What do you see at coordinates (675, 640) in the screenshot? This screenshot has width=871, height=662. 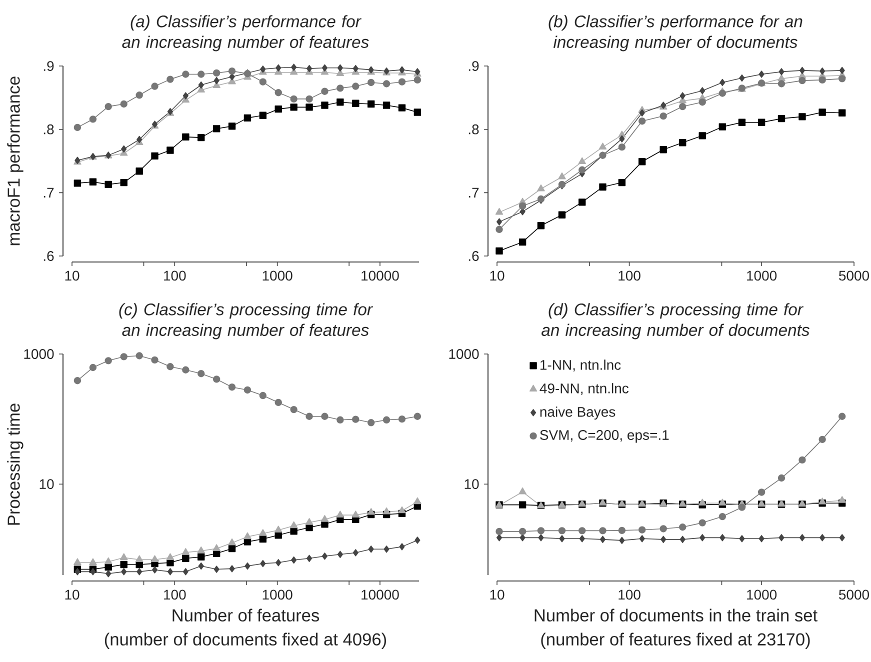 I see `text: (number of features fixed at 23170)` at bounding box center [675, 640].